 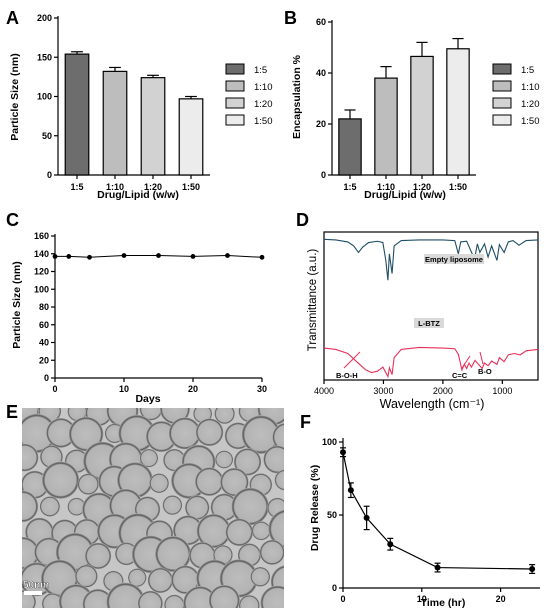 What do you see at coordinates (138, 195) in the screenshot?
I see `panel-a-xlabel: Drug/Lipid (w/w)` at bounding box center [138, 195].